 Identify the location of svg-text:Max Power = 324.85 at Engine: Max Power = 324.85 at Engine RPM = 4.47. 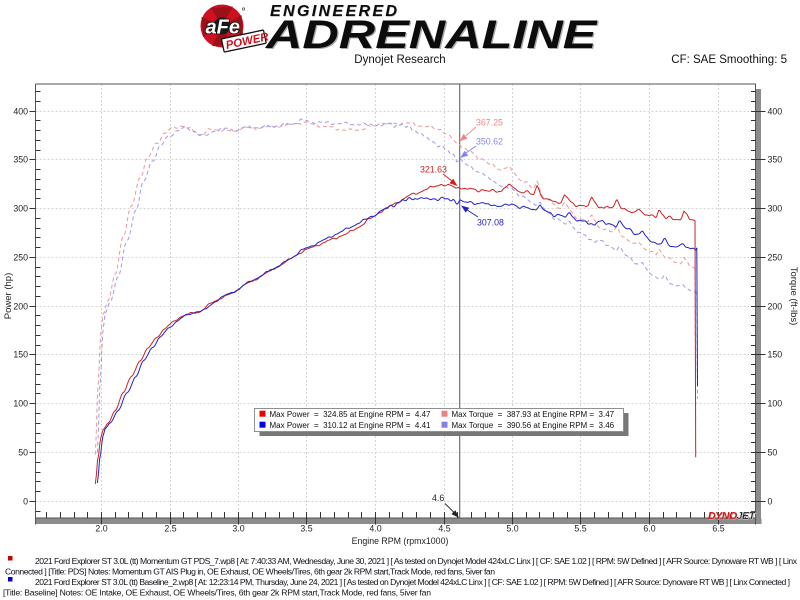
(351, 414).